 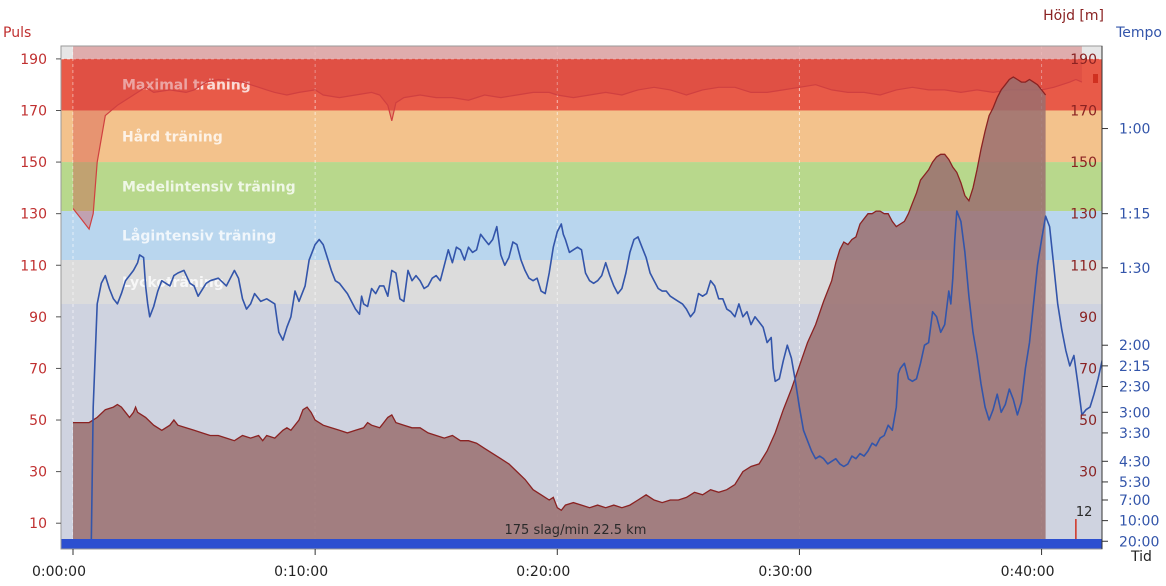 I want to click on right-altitude-axis: 30 50 70 90 110 130 150 170 190, so click(x=1083, y=266).